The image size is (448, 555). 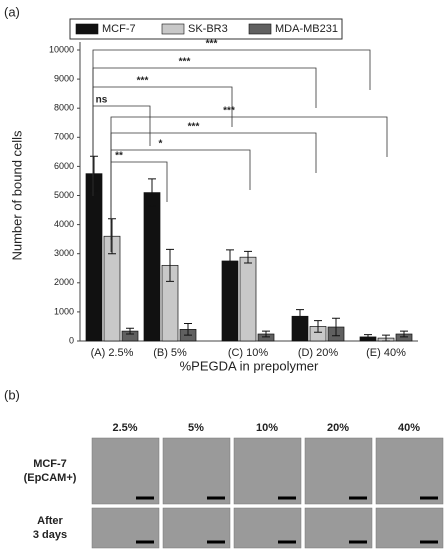 I want to click on y-tick-label: 2000, so click(x=64, y=282).